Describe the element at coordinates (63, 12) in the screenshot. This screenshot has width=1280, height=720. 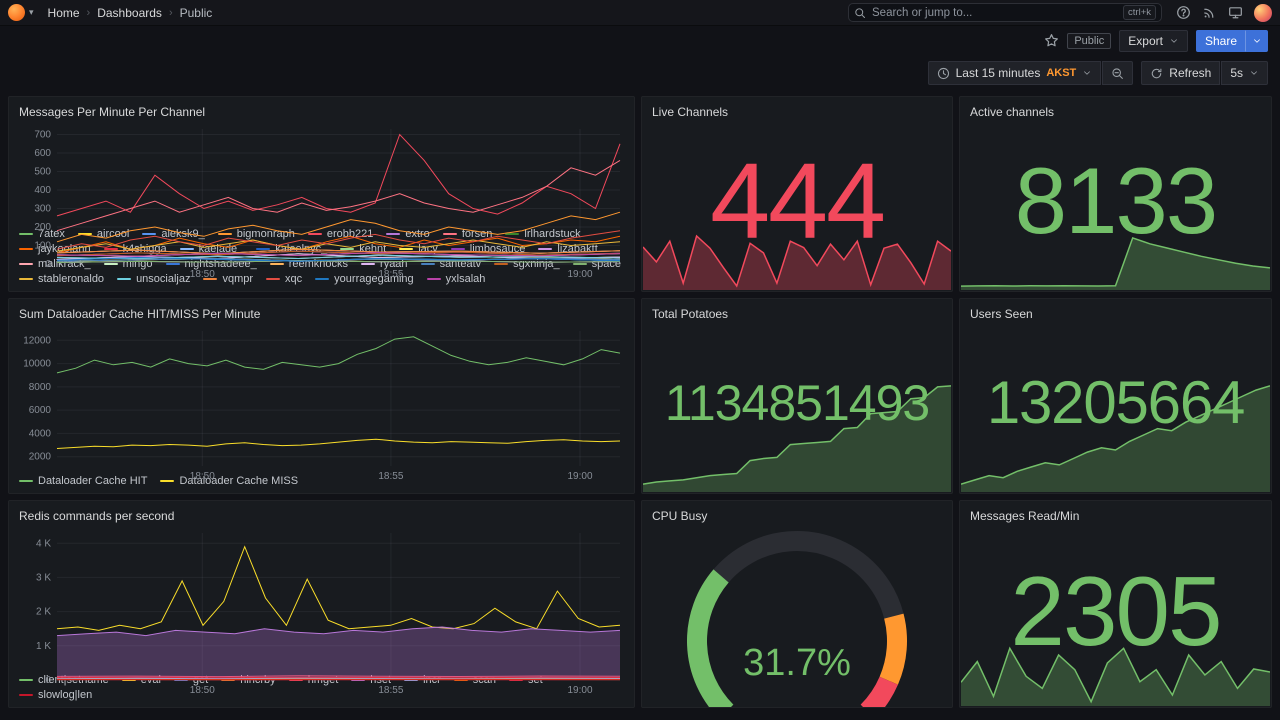
I see `breadcrumb-home: Home` at that location.